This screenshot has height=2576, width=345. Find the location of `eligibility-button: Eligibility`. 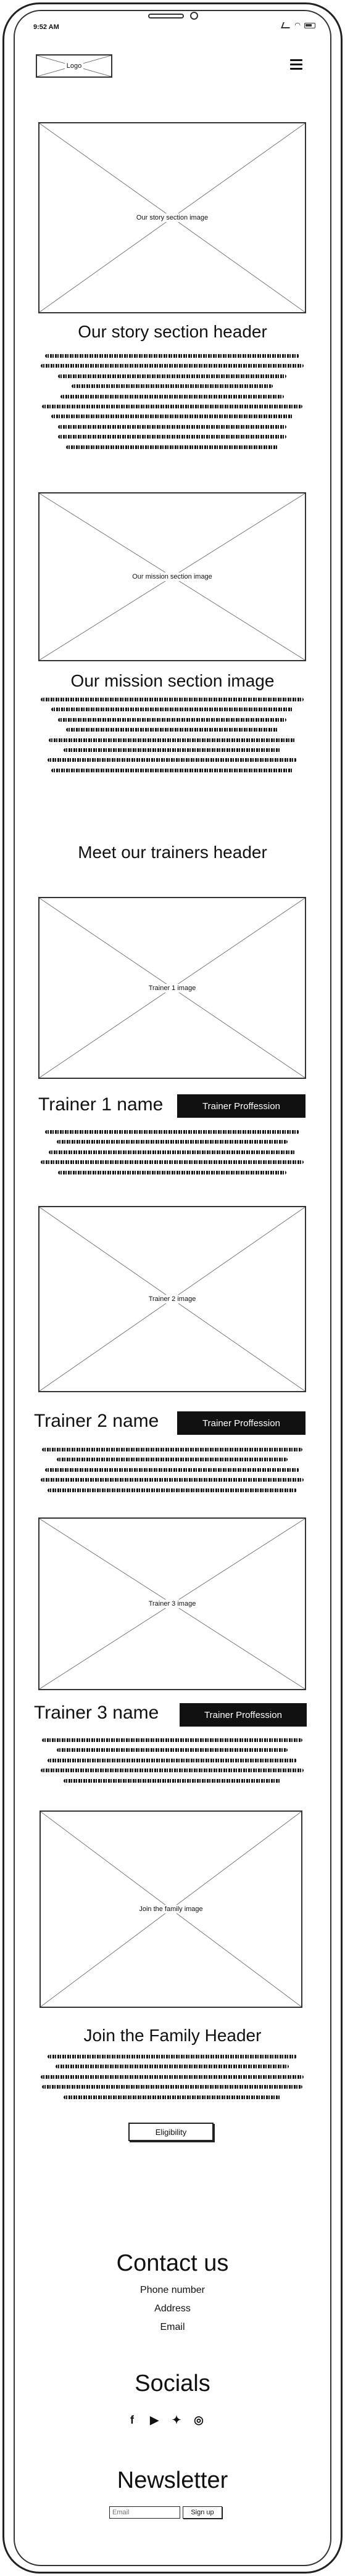

eligibility-button: Eligibility is located at coordinates (171, 2132).